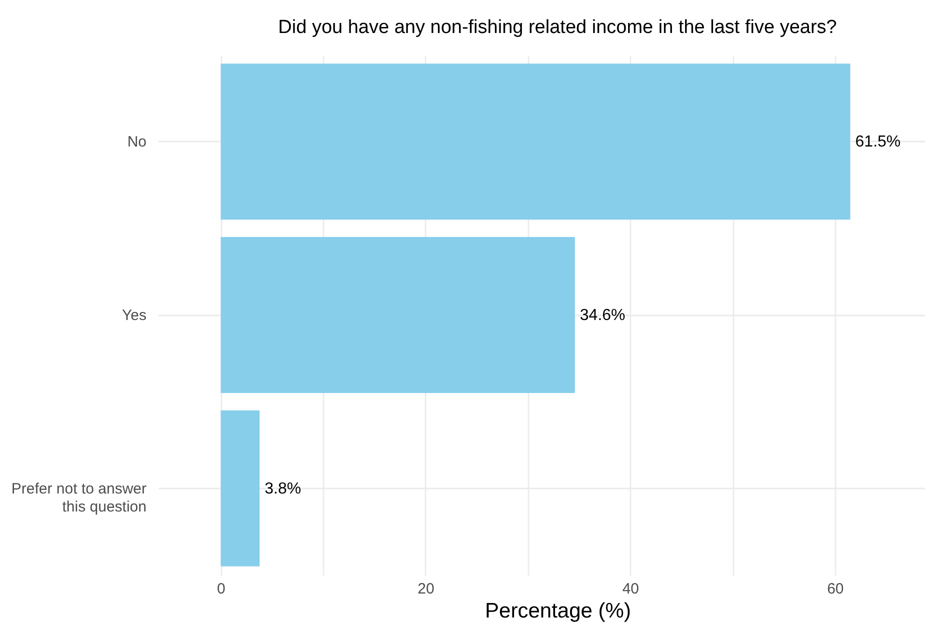 The width and height of the screenshot is (925, 638). What do you see at coordinates (134, 315) in the screenshot?
I see `y-tick-label: Yes` at bounding box center [134, 315].